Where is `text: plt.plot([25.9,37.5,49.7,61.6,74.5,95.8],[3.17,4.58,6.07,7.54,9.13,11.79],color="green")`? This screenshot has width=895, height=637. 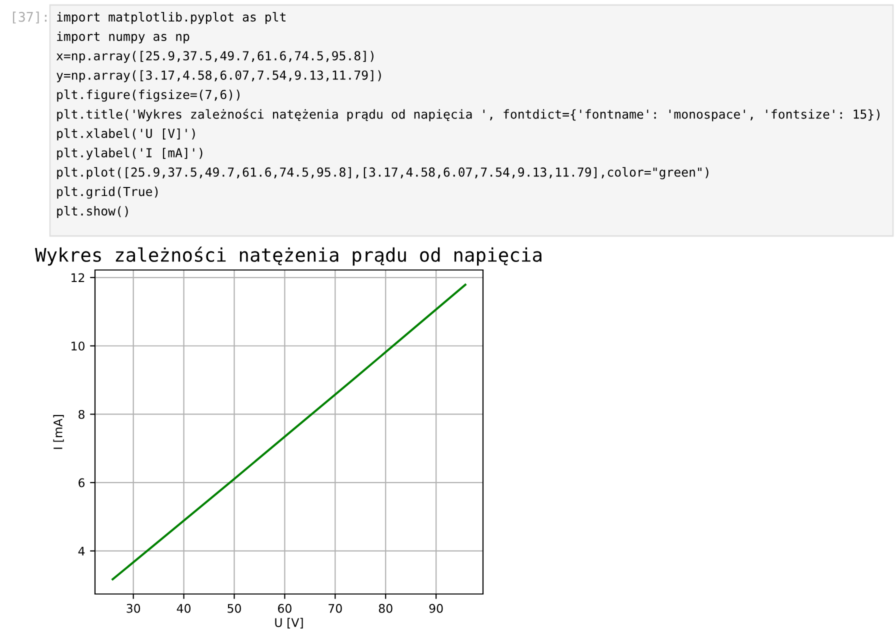
text: plt.plot([25.9,37.5,49.7,61.6,74.5,95.8],[3.17,4.58,6.07,7.54,9.13,11.79],color="green") is located at coordinates (382, 173).